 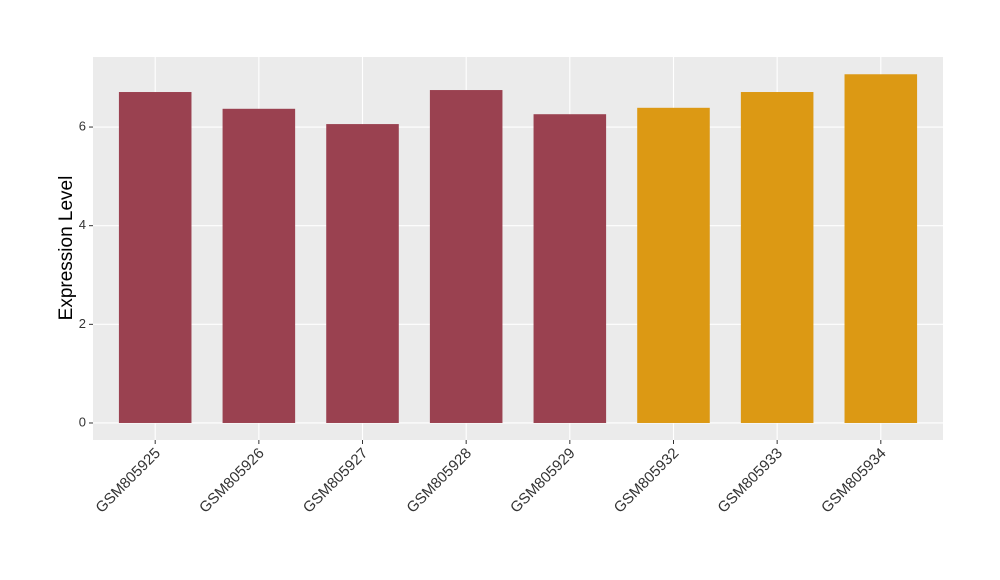 What do you see at coordinates (128, 481) in the screenshot?
I see `x-tick-label: GSM805925` at bounding box center [128, 481].